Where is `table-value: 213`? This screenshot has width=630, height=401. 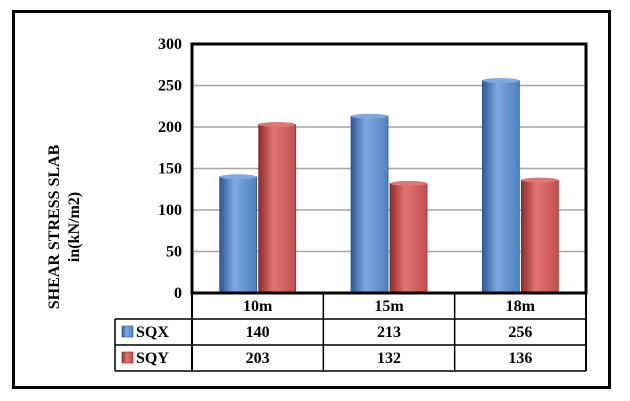
table-value: 213 is located at coordinates (389, 332).